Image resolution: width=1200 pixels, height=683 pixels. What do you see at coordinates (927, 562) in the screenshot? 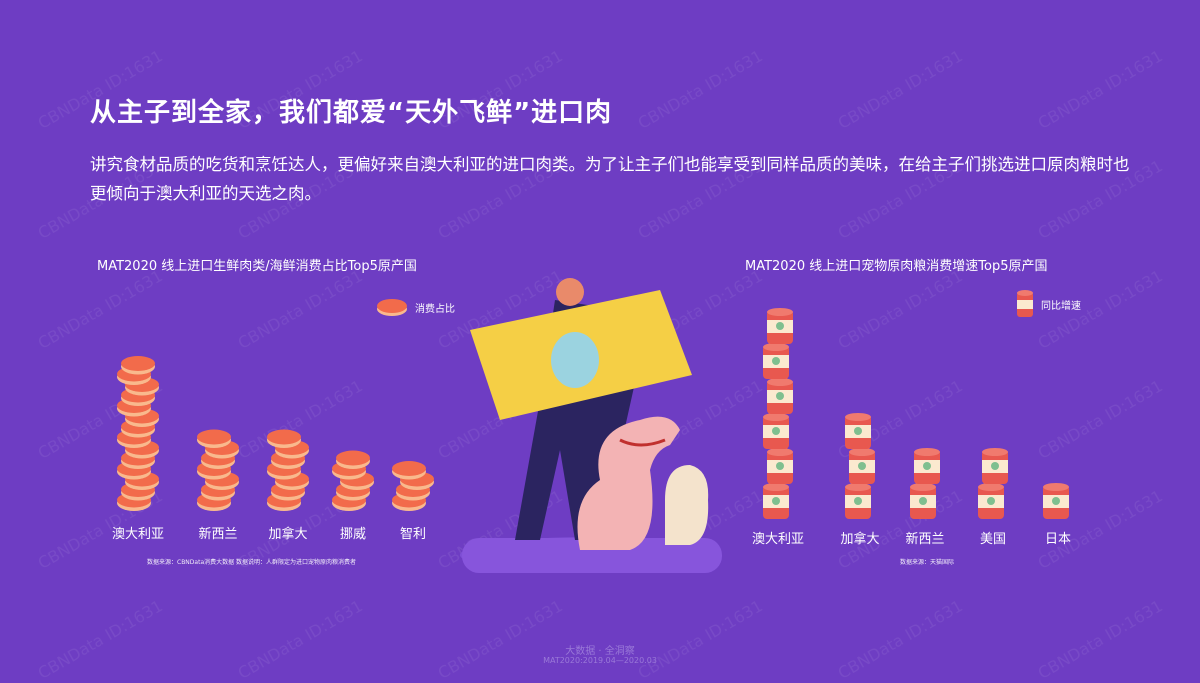
I see `right-chart-note: 数据来源：天猫国际` at bounding box center [927, 562].